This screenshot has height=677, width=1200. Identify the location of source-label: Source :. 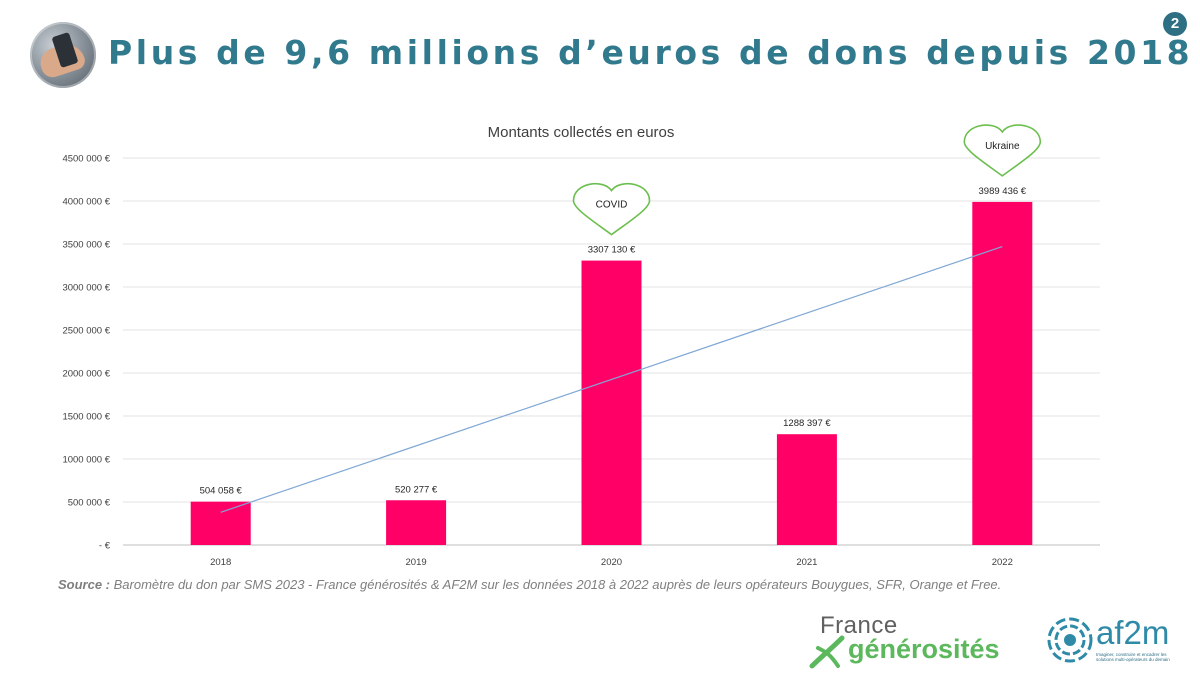
(84, 584).